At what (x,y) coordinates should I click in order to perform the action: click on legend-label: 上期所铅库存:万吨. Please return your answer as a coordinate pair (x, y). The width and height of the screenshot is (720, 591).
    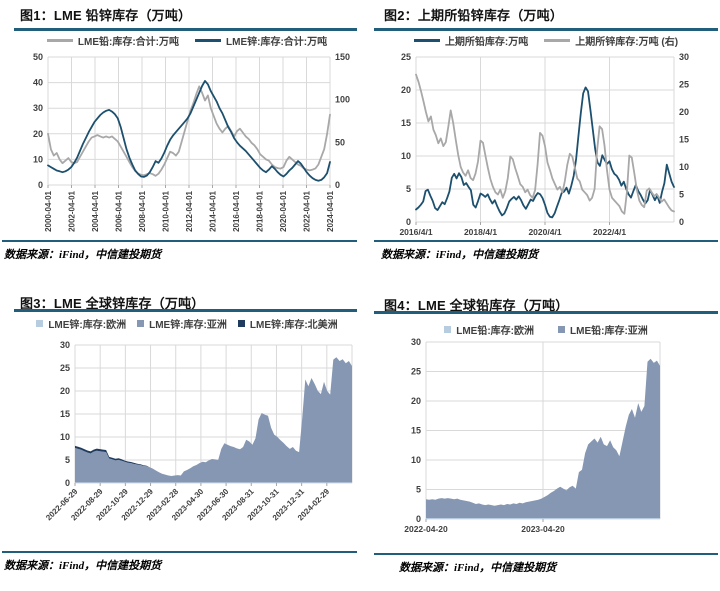
    Looking at the image, I should click on (486, 42).